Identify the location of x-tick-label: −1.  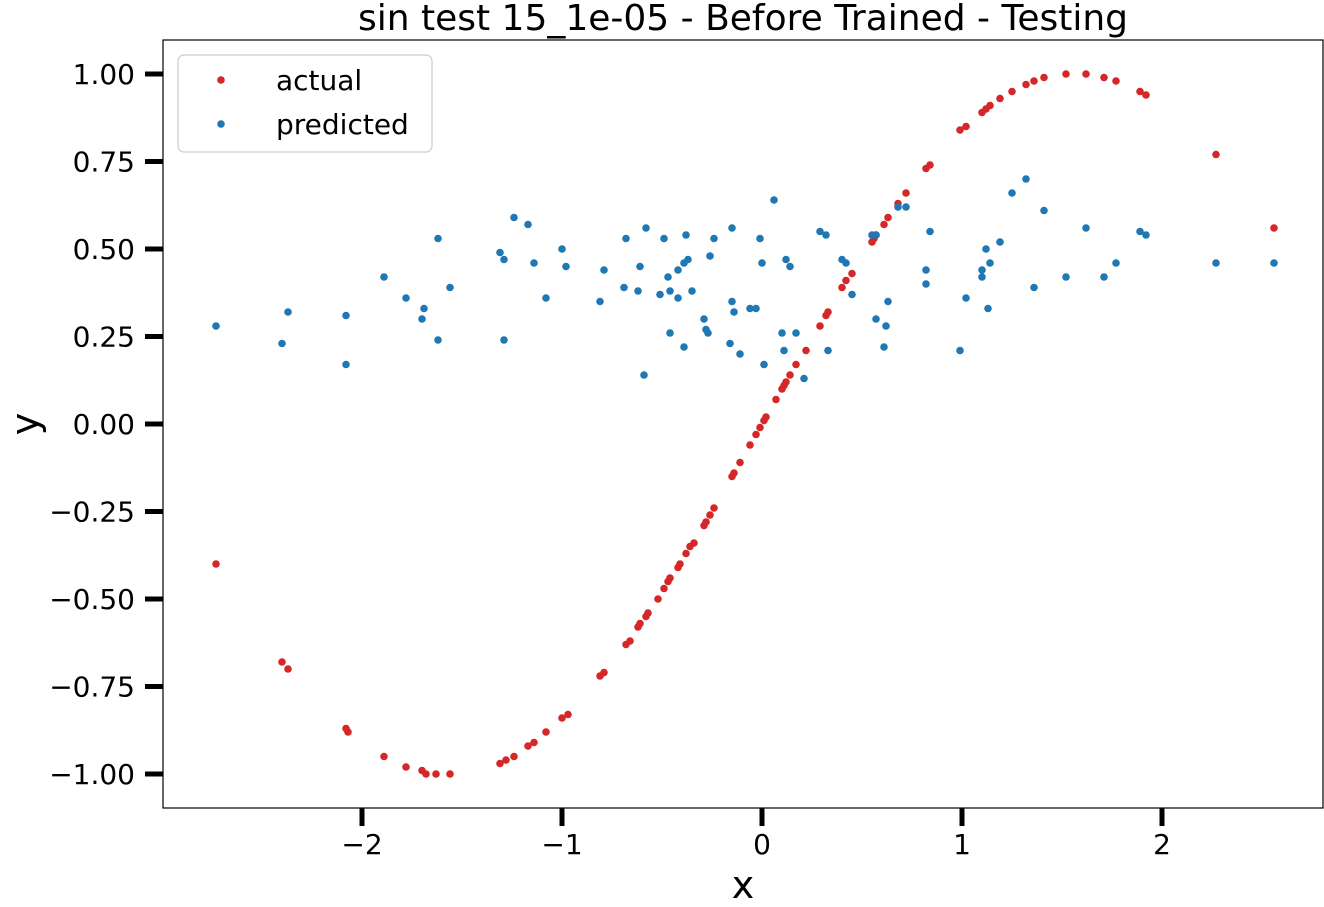
(561, 844).